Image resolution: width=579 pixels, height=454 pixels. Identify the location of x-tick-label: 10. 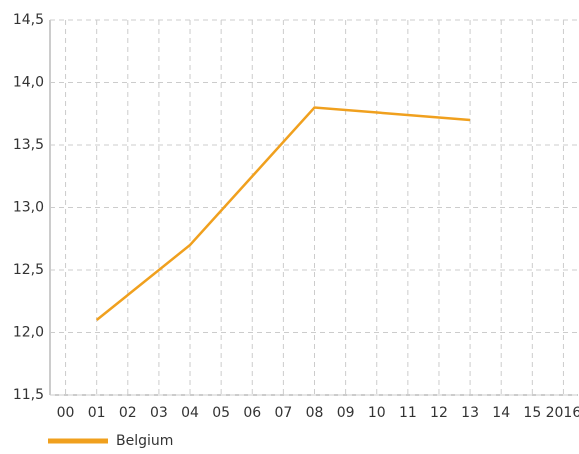
(377, 413).